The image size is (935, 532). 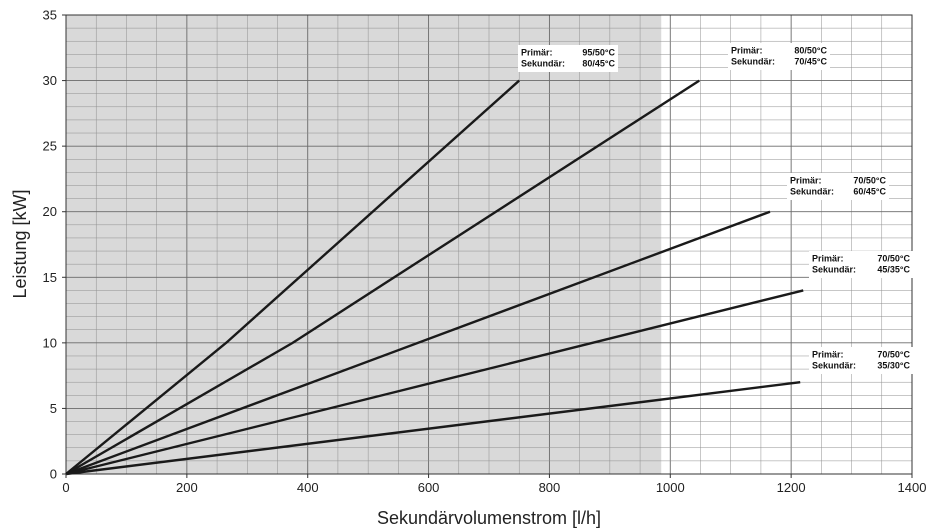 I want to click on annotation-box-2: Primär: 80/50°C Sekundär: 70/45°C, so click(x=779, y=56).